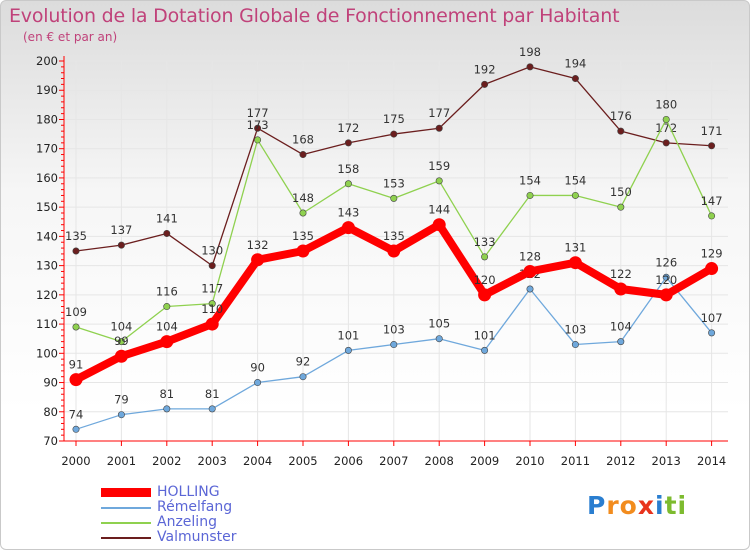 Image resolution: width=750 pixels, height=550 pixels. What do you see at coordinates (167, 292) in the screenshot?
I see `data-label-anzeling: 116` at bounding box center [167, 292].